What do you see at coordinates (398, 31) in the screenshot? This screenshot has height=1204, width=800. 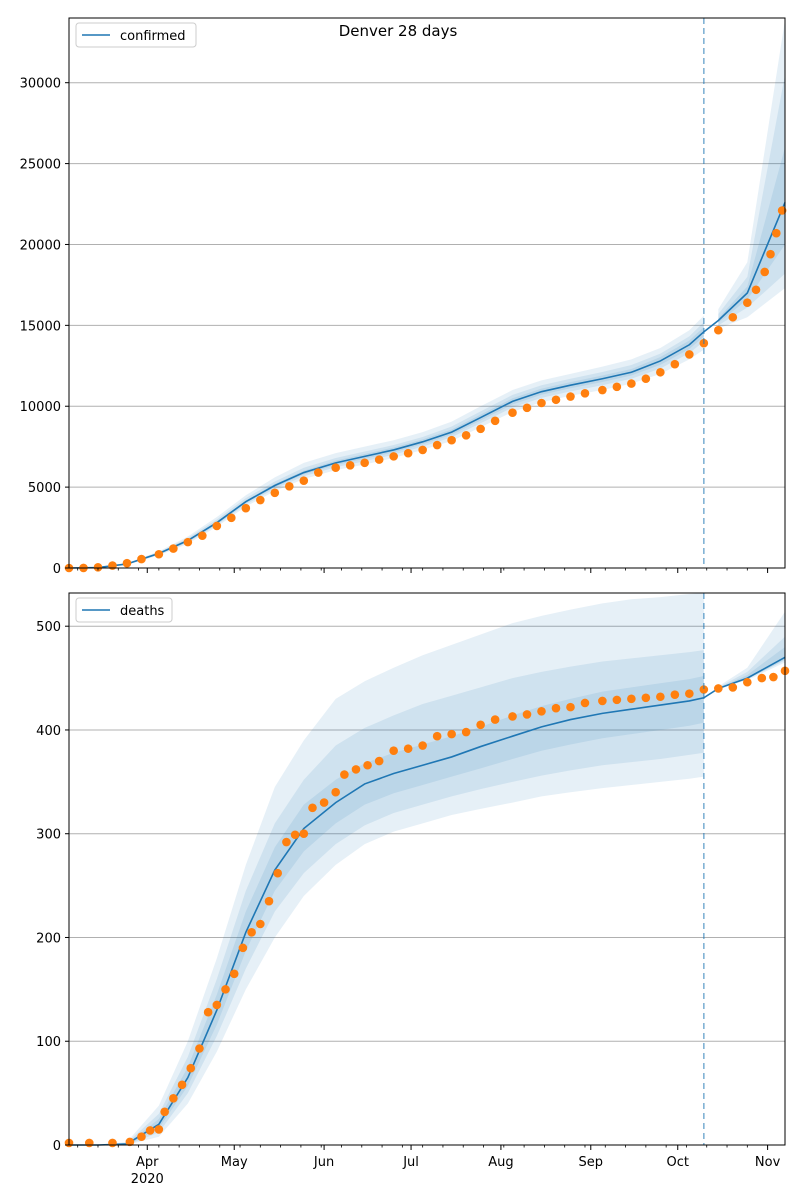 I see `chart-title: Denver 28 days` at bounding box center [398, 31].